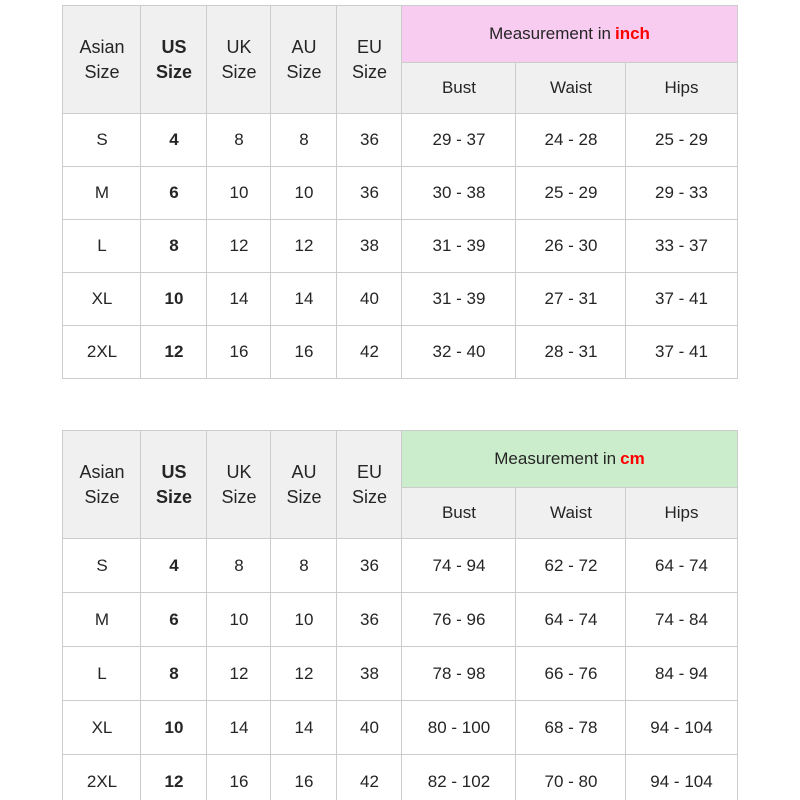 Image resolution: width=800 pixels, height=800 pixels. What do you see at coordinates (400, 619) in the screenshot?
I see `size-row-m: M 6 10 10 36 76 - 96 64 - 74 74 - 84` at bounding box center [400, 619].